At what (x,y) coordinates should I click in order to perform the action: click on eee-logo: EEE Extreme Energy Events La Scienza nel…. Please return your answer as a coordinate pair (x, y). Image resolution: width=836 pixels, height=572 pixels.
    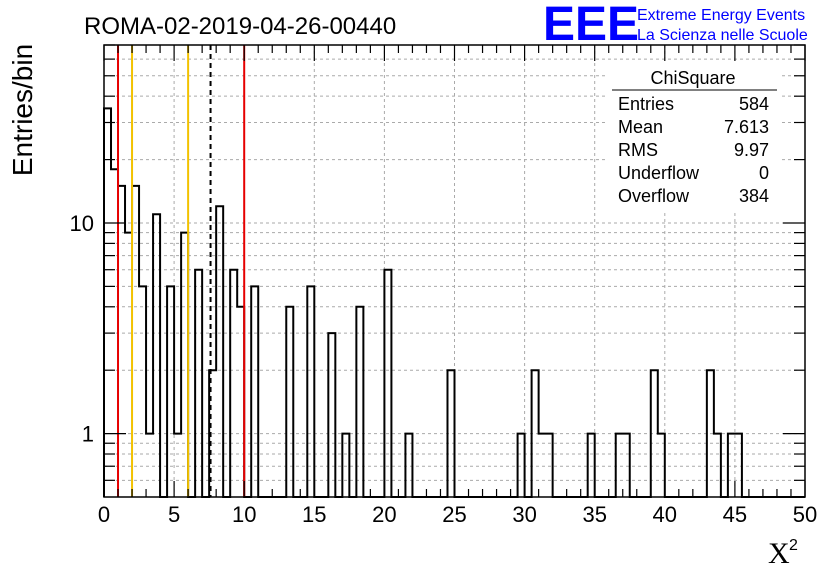
    Looking at the image, I should click on (675, 25).